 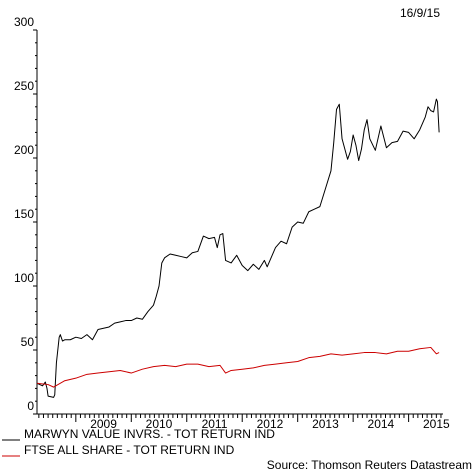 I want to click on y-tick-label: 0, so click(x=30, y=406).